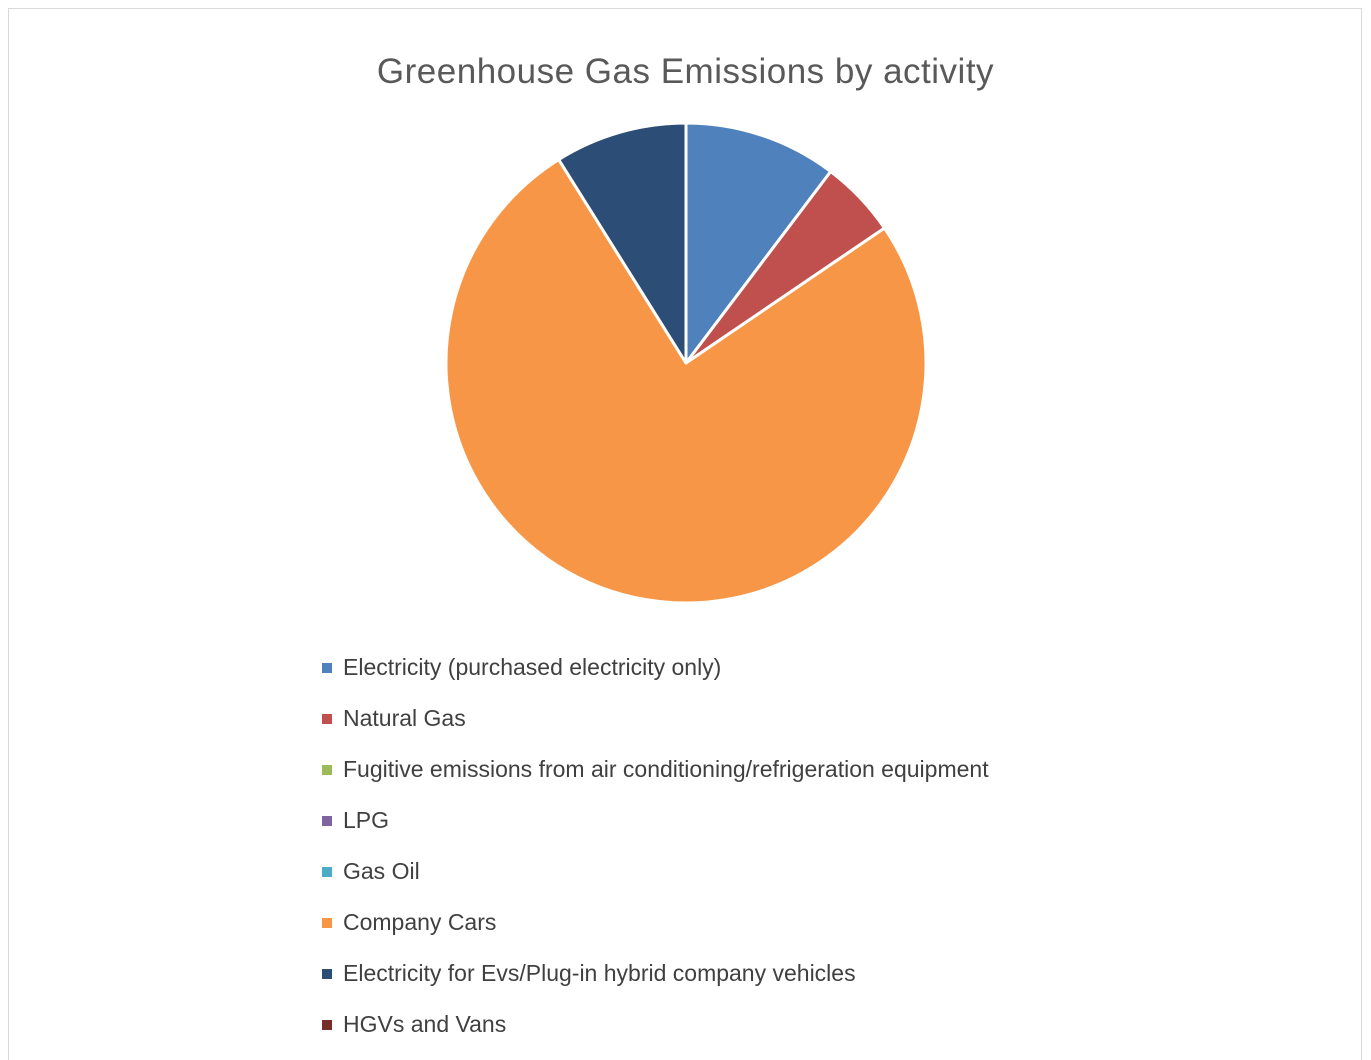 This screenshot has height=1060, width=1371. Describe the element at coordinates (655, 871) in the screenshot. I see `legend-item: Gas Oil` at that location.